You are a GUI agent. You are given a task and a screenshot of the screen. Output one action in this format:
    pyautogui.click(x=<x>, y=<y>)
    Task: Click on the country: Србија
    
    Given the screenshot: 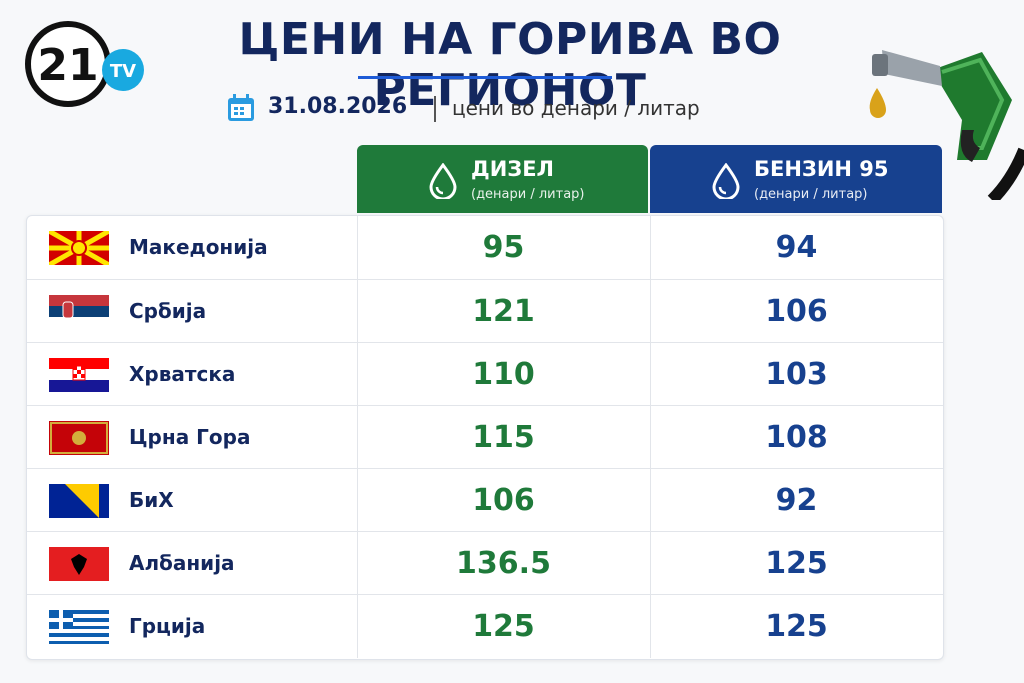 What is the action you would take?
    pyautogui.click(x=168, y=311)
    